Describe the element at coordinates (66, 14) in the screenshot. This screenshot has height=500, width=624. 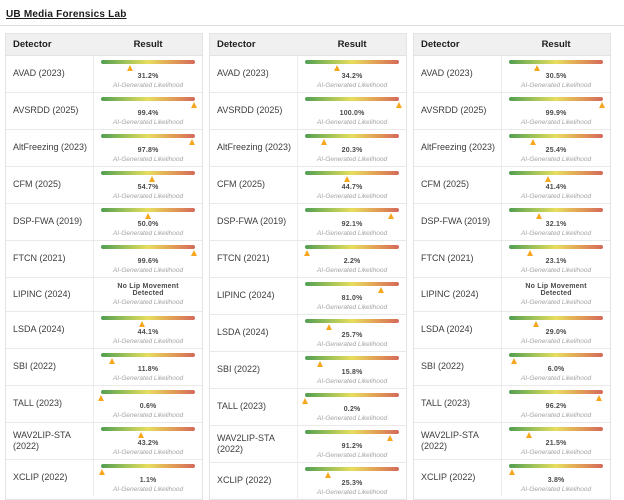
I see `page-title-link: UB Media Forensics Lab` at that location.